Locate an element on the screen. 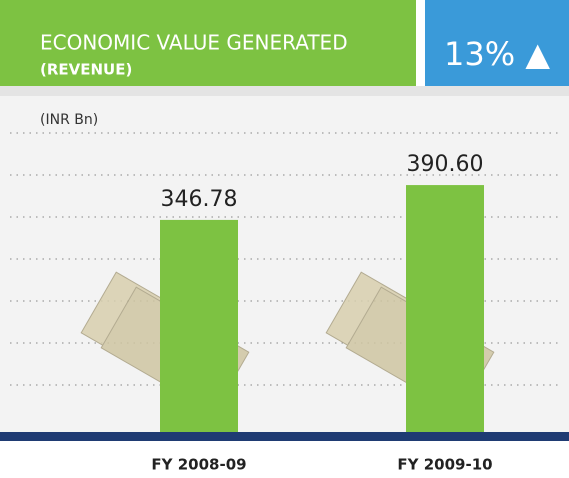 The height and width of the screenshot is (478, 569). change-badge: 13% ▲ is located at coordinates (497, 54).